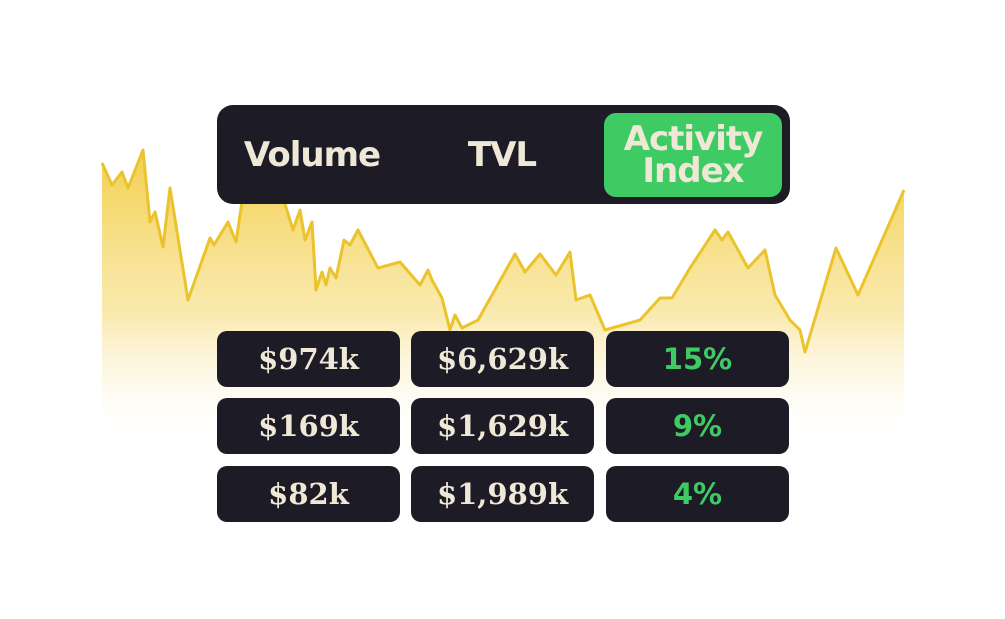 Image resolution: width=1005 pixels, height=619 pixels. What do you see at coordinates (502, 359) in the screenshot?
I see `table-cell: $6,629k` at bounding box center [502, 359].